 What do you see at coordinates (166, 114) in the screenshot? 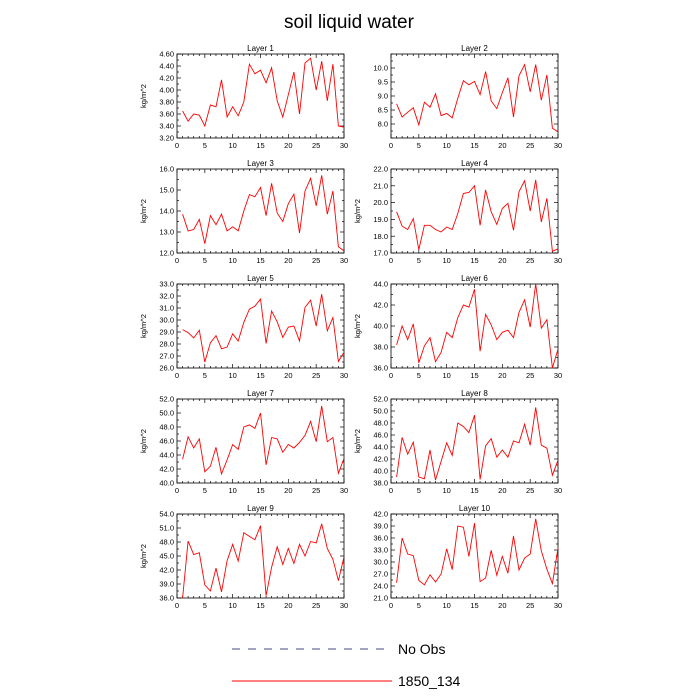
I see `y-tick-label: 3.60` at bounding box center [166, 114].